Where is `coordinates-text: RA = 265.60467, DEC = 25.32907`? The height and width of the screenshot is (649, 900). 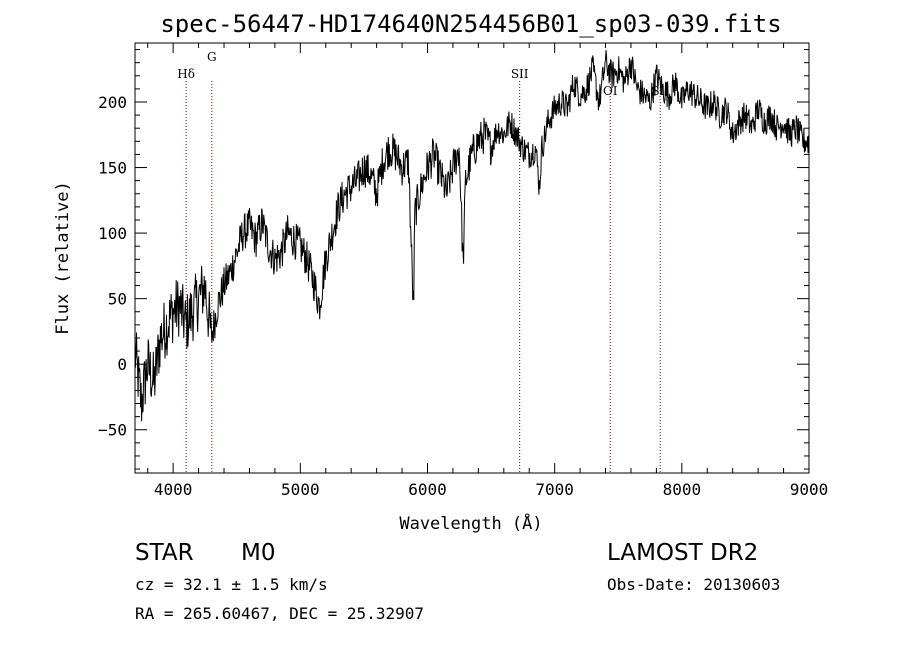 coordinates-text: RA = 265.60467, DEC = 25.32907 is located at coordinates (279, 613).